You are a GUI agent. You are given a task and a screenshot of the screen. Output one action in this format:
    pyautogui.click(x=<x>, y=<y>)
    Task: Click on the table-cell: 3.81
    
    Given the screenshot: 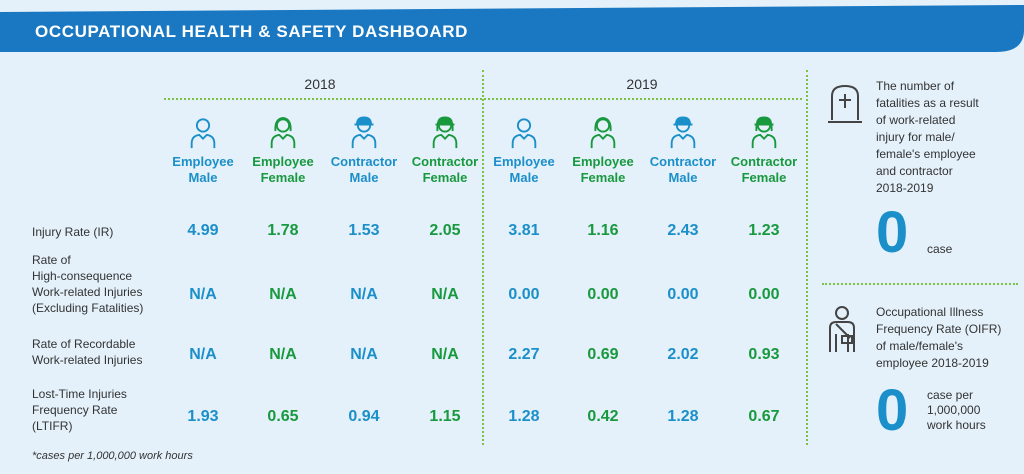 What is the action you would take?
    pyautogui.click(x=524, y=230)
    